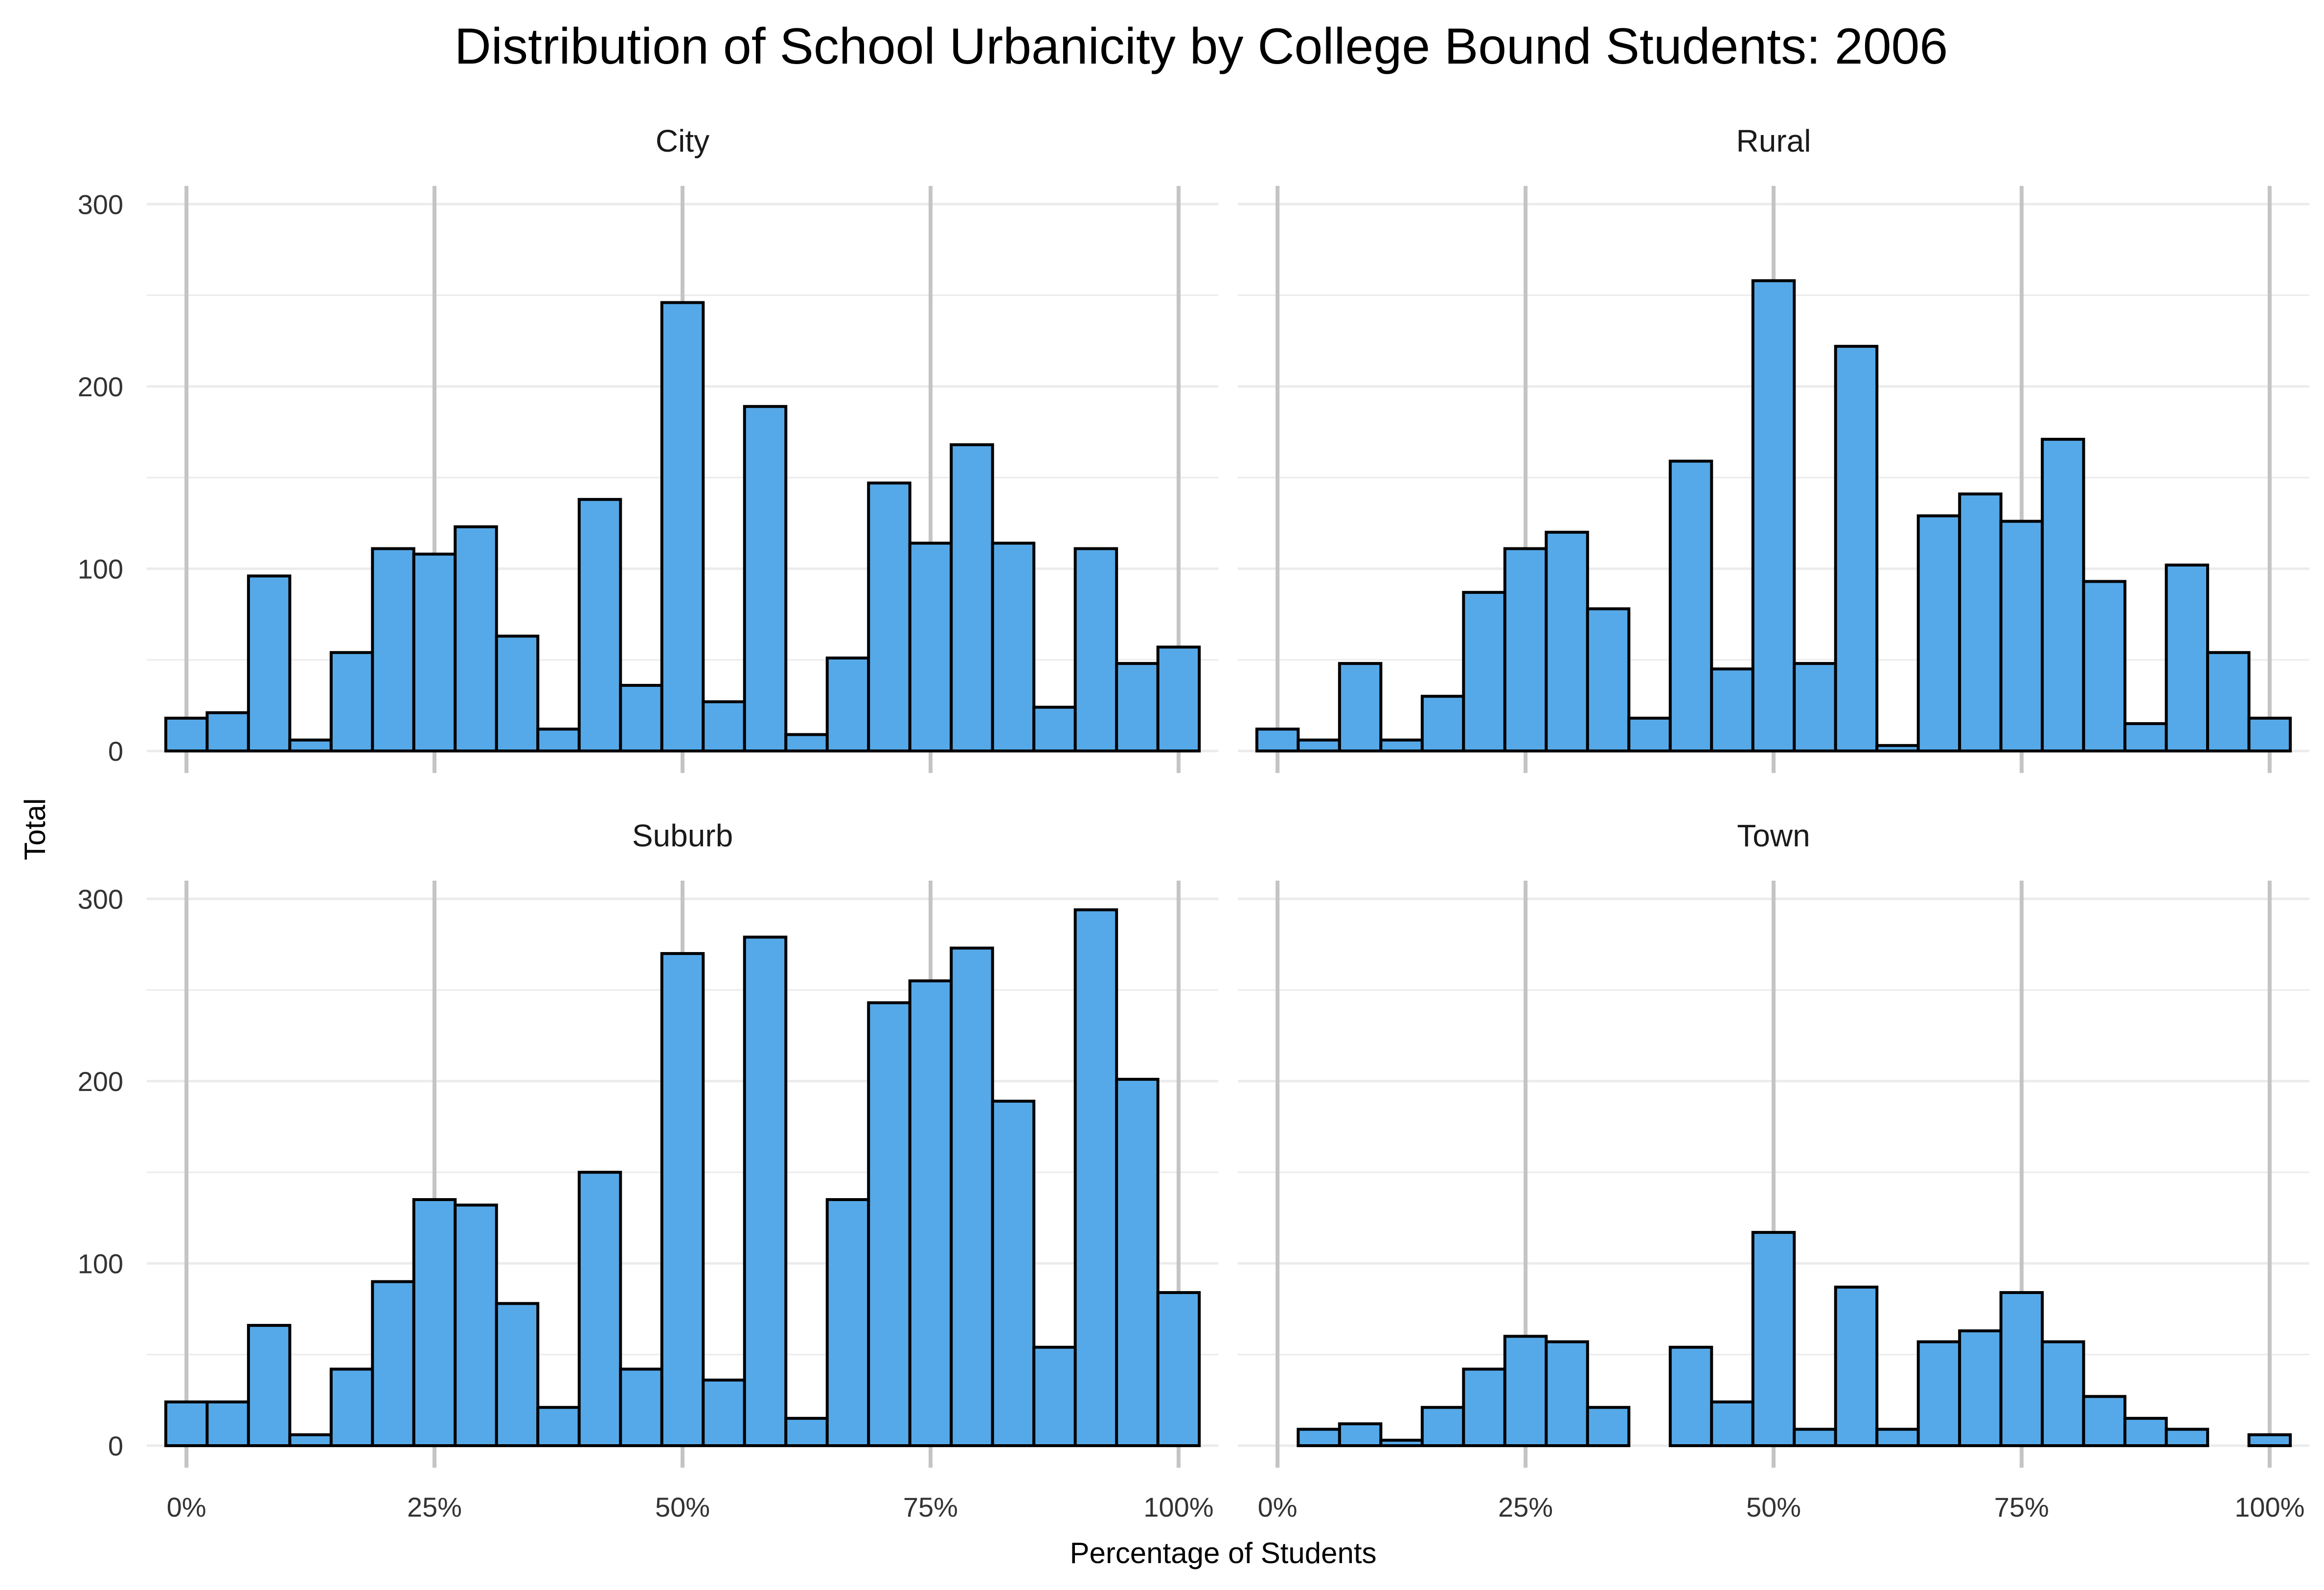 Image resolution: width=2324 pixels, height=1590 pixels. What do you see at coordinates (1178, 1507) in the screenshot?
I see `x-tick-label: 100%` at bounding box center [1178, 1507].